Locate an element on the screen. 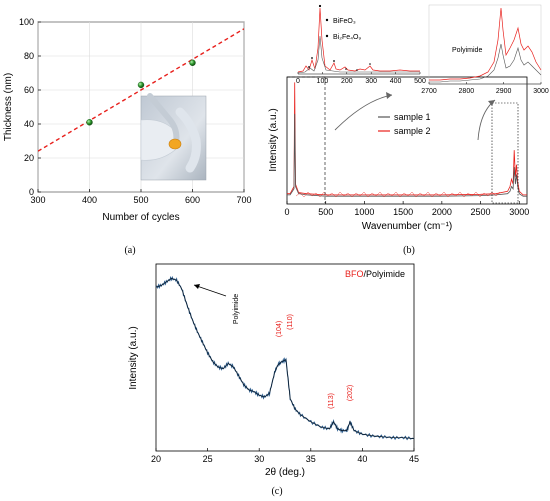  panel-label-a: (a) is located at coordinates (129, 250).